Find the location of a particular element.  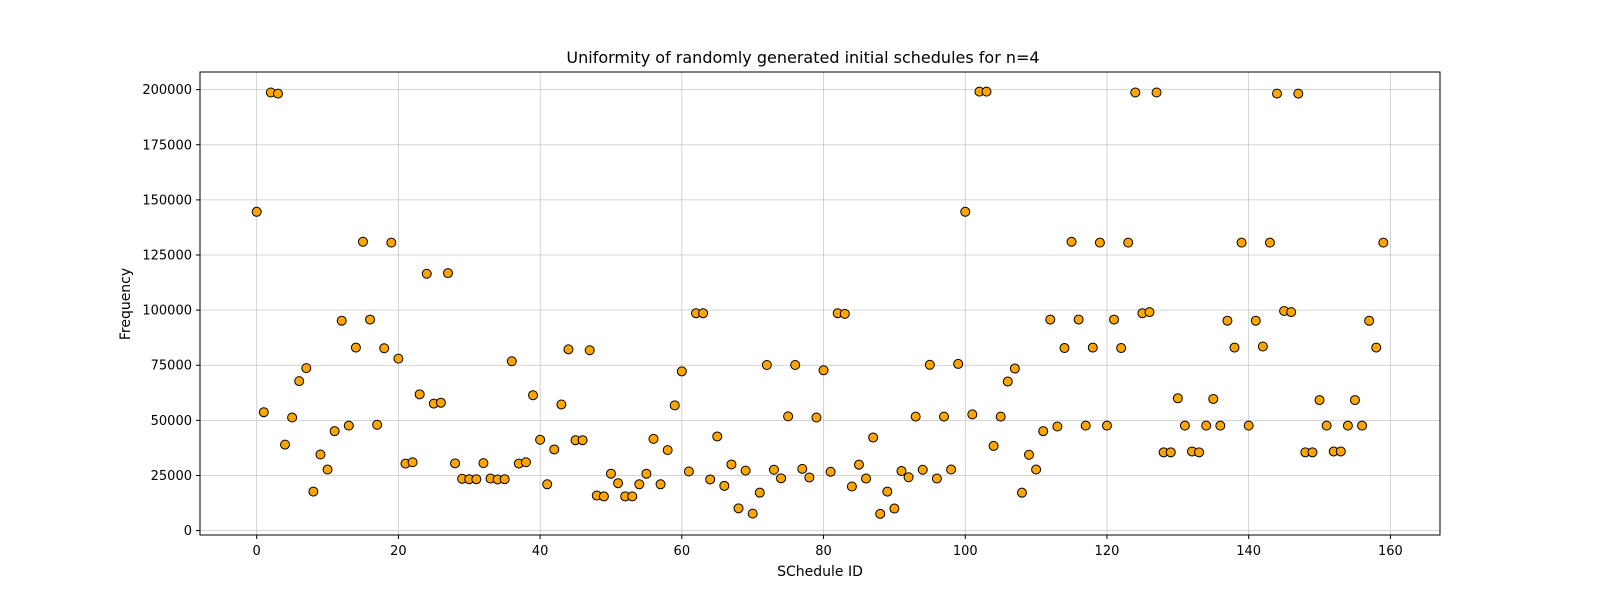

x-tick-label: 100 is located at coordinates (965, 551).